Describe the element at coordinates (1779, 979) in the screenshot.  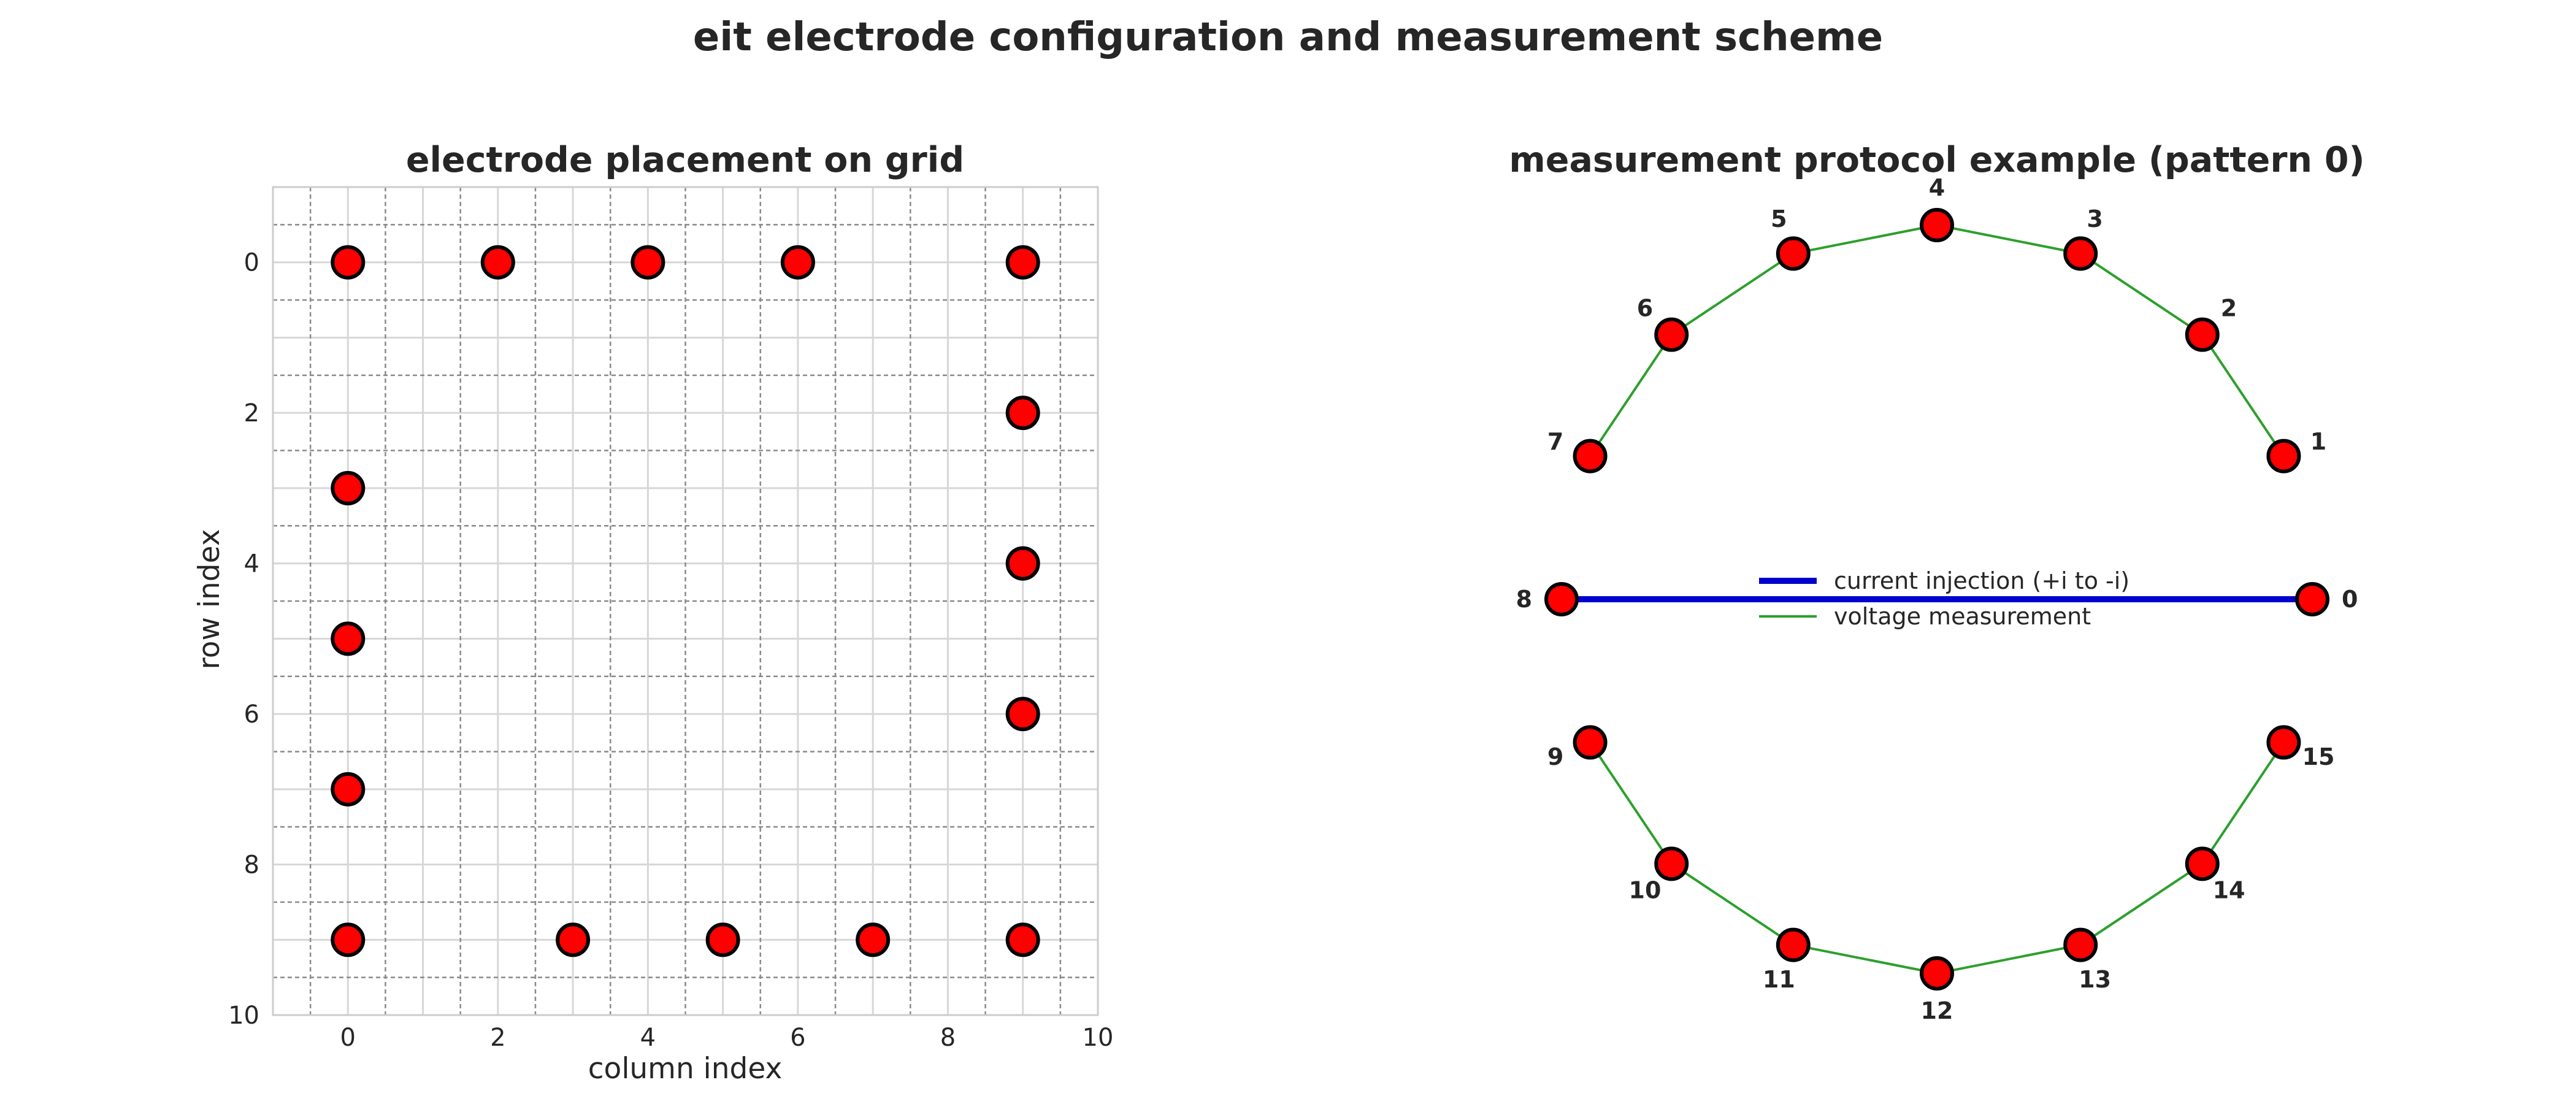
I see `ring-electrode-label: 11` at that location.